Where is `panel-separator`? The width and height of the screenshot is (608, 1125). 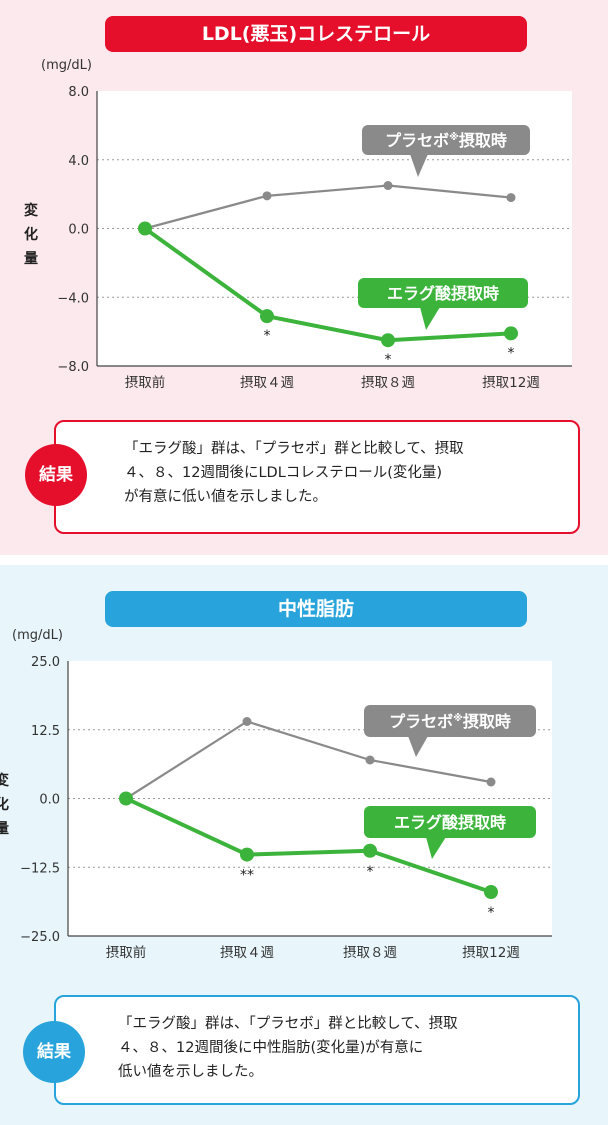 panel-separator is located at coordinates (304, 560).